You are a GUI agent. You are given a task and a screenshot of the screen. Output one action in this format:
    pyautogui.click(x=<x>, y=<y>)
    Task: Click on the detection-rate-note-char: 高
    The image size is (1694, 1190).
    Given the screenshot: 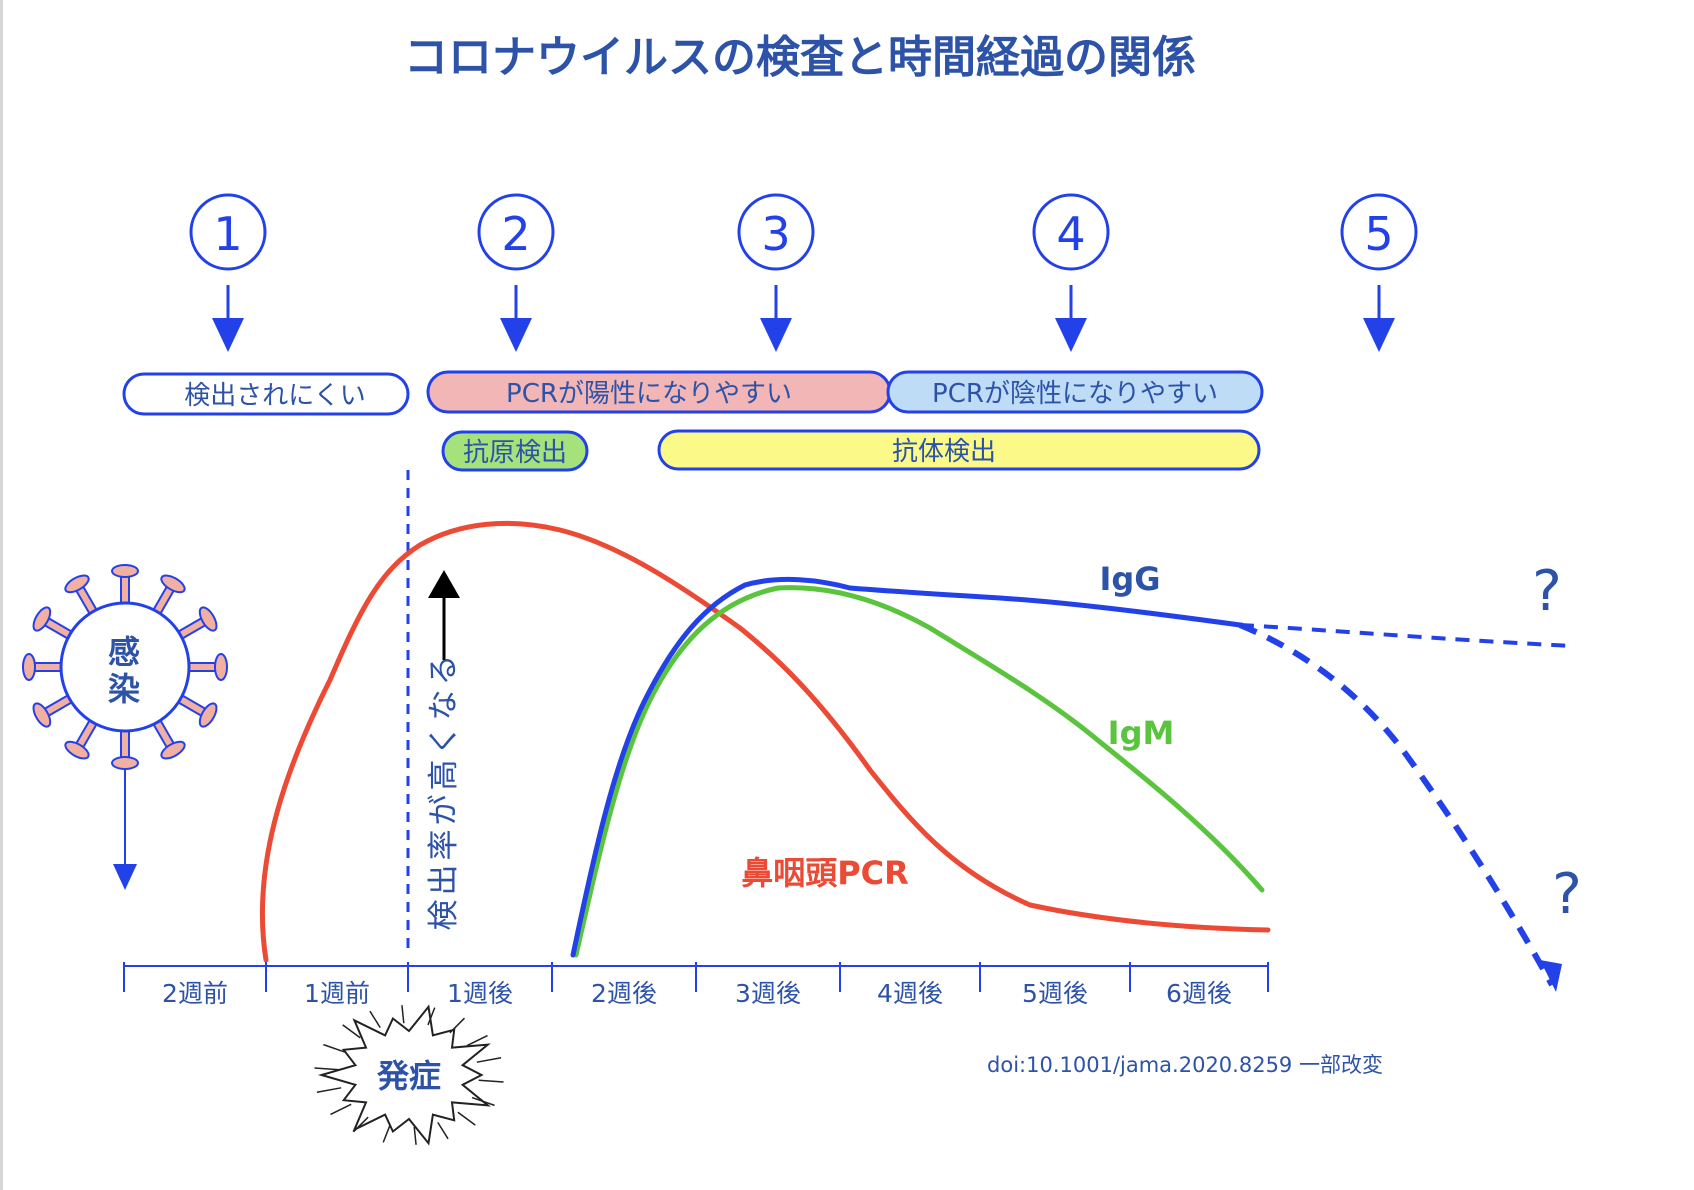 What is the action you would take?
    pyautogui.click(x=444, y=775)
    